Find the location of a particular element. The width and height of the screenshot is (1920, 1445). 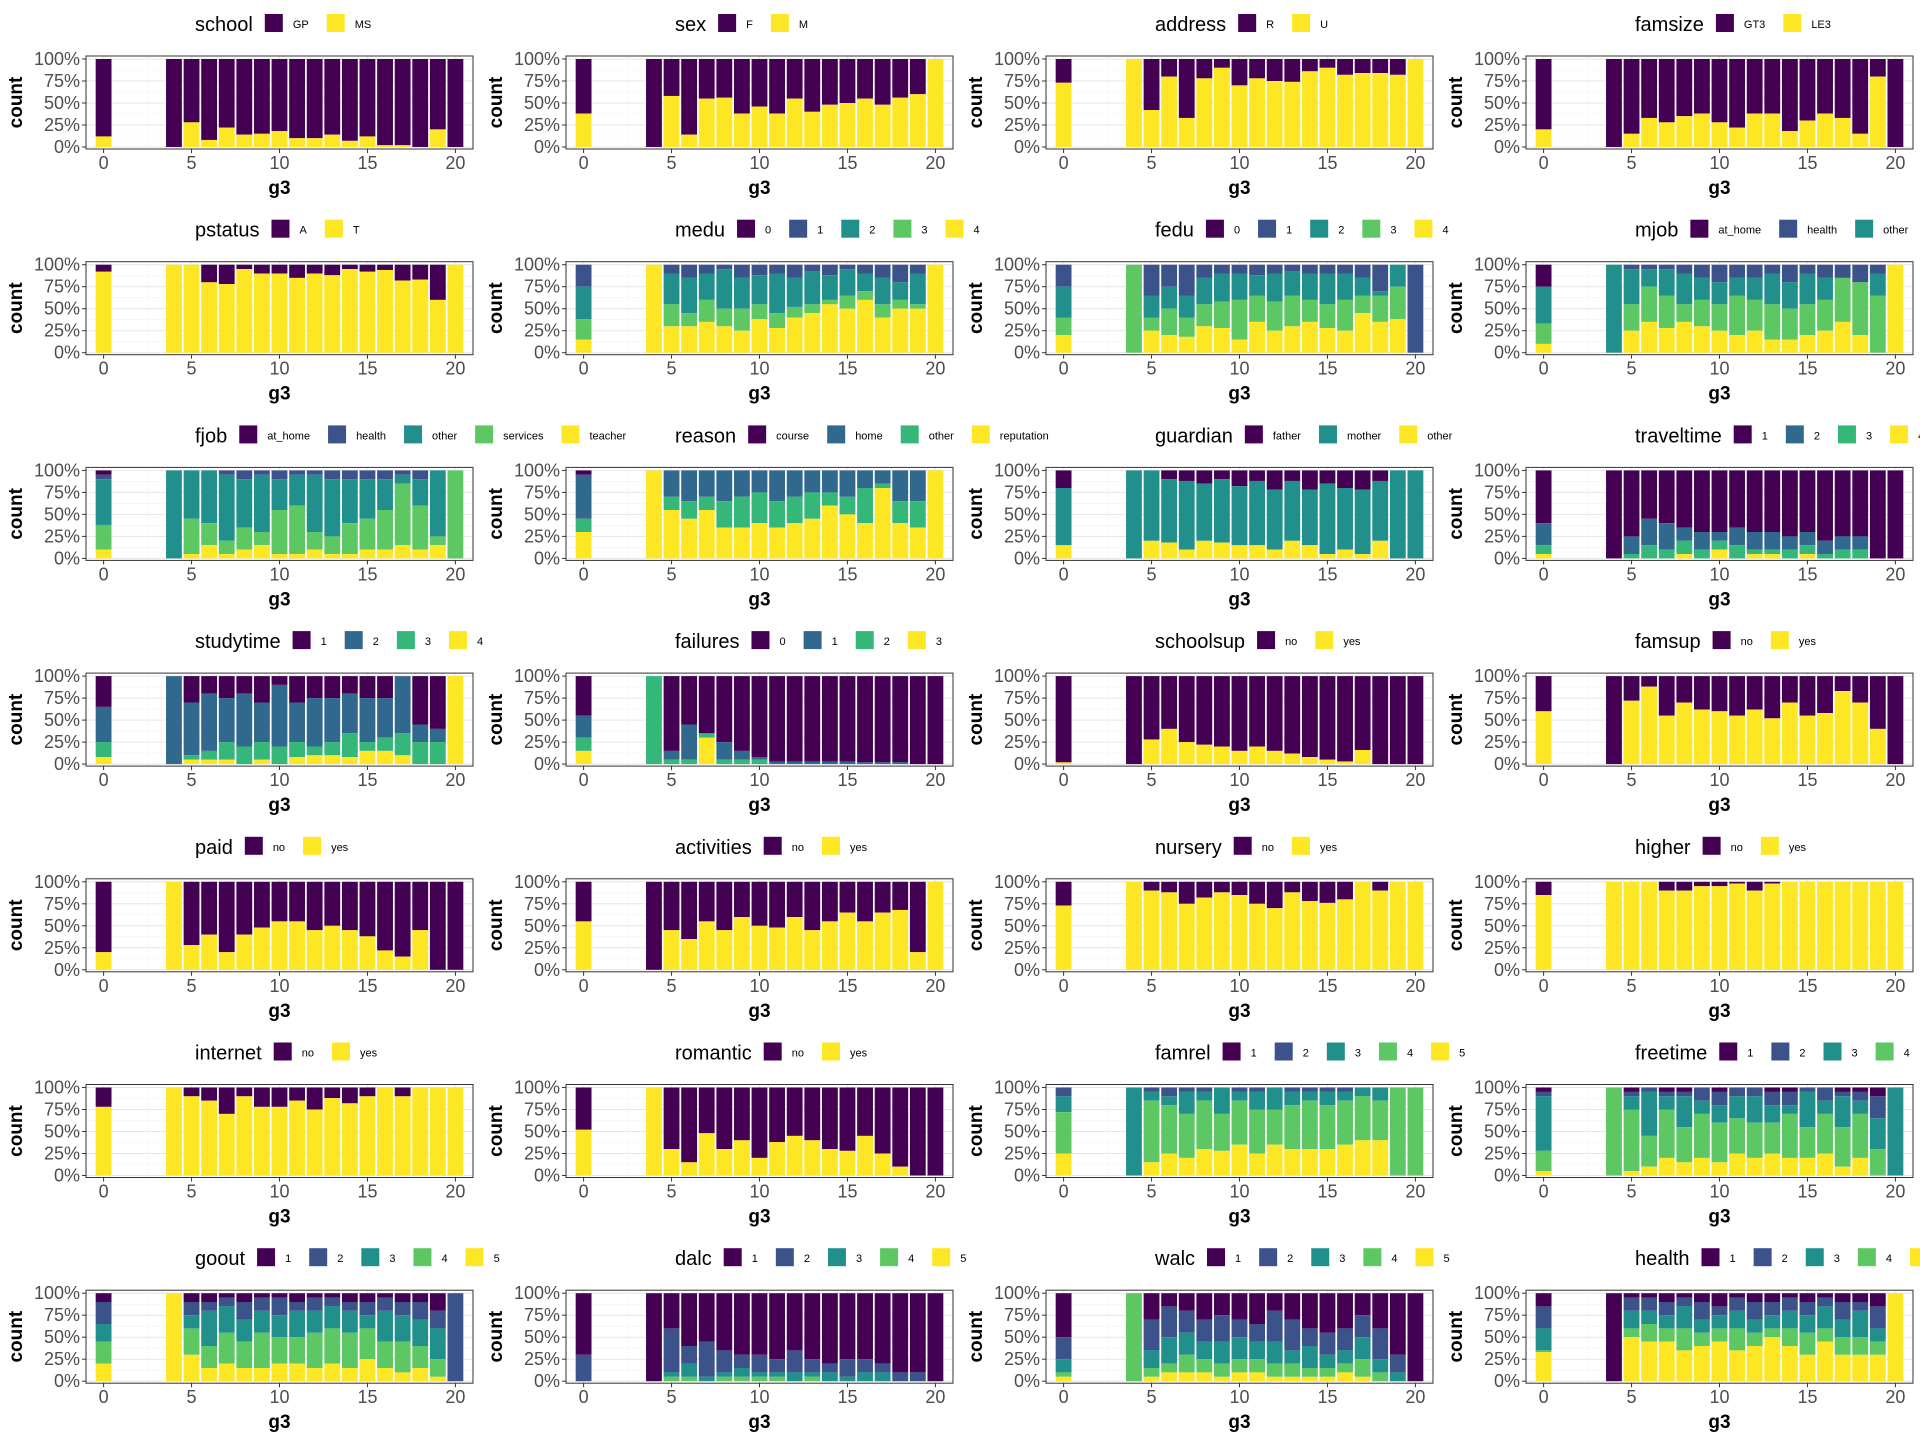

legend-label: yes is located at coordinates (369, 1054).